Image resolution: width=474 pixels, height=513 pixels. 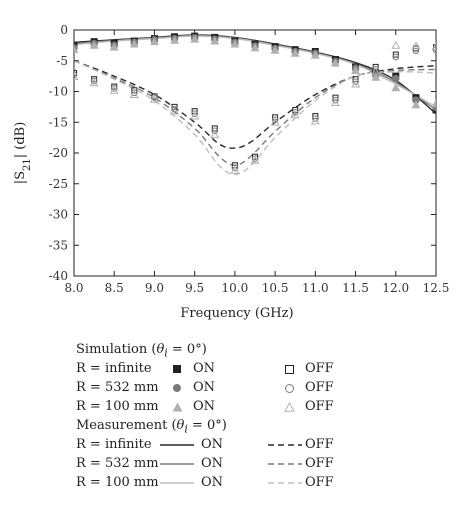 What do you see at coordinates (289, 407) in the screenshot?
I see `legend-open-triangle-icon` at bounding box center [289, 407].